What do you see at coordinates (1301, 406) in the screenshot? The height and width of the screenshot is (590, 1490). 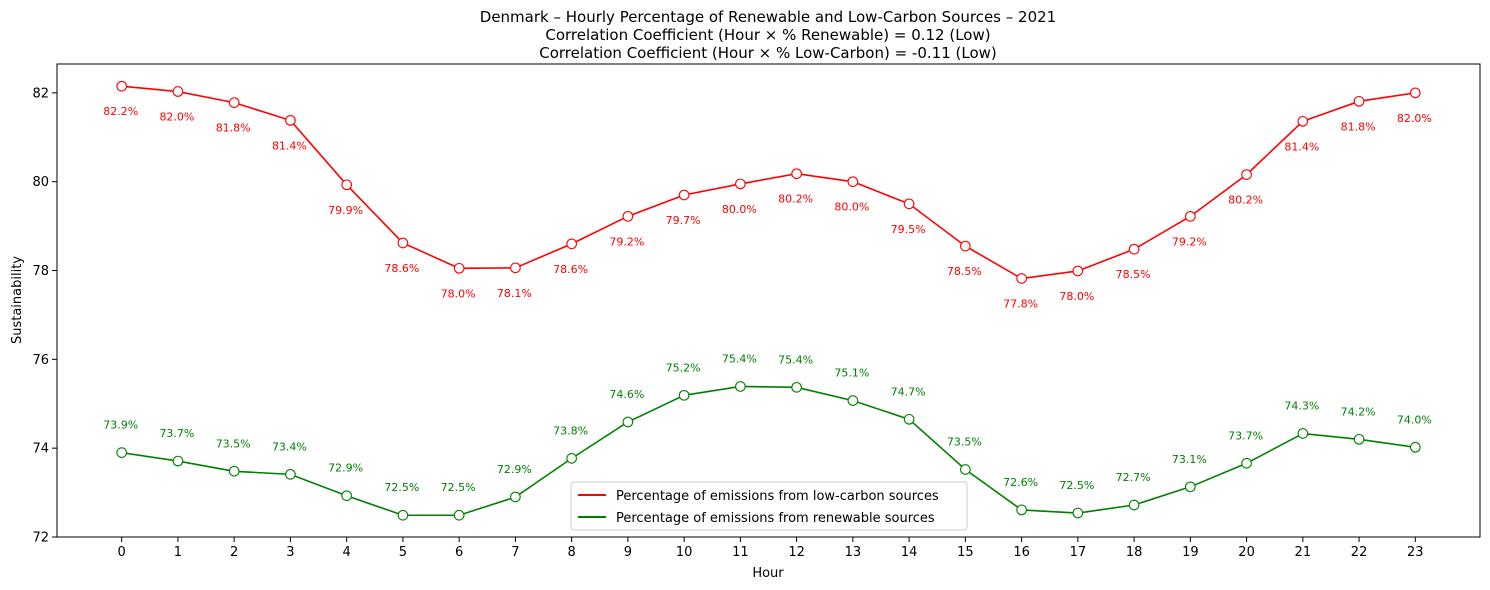 I see `data-label: 74.3%` at bounding box center [1301, 406].